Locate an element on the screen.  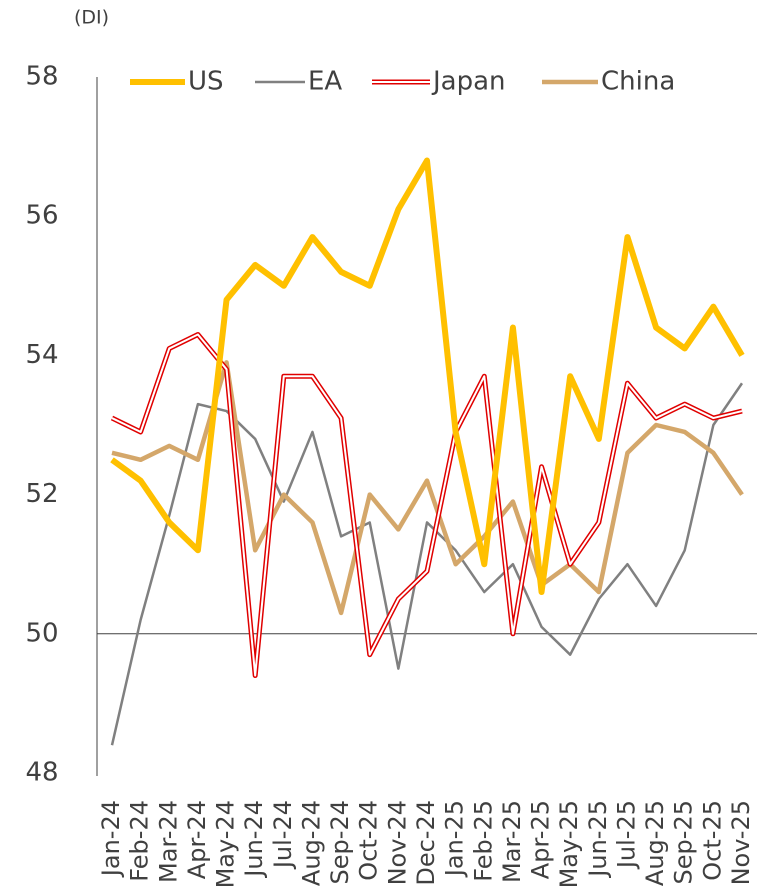
x-tick-label: Feb-25 is located at coordinates (483, 841).